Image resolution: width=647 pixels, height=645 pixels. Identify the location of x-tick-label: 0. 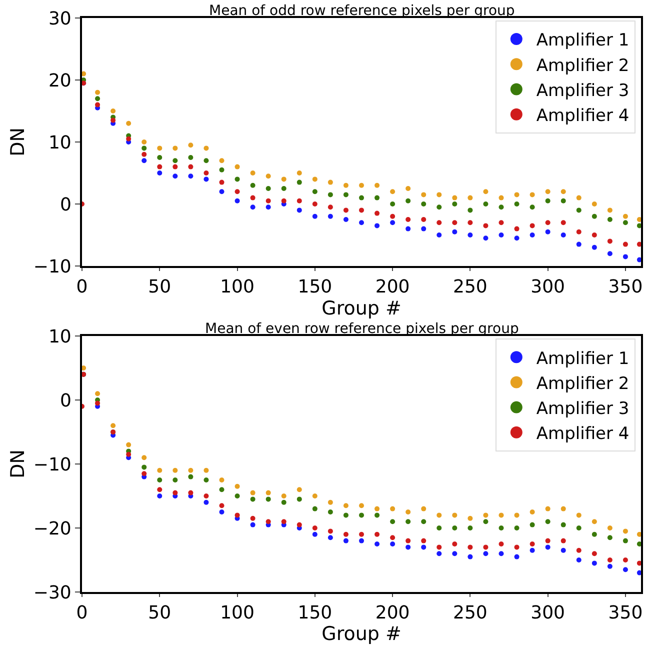
(82, 613).